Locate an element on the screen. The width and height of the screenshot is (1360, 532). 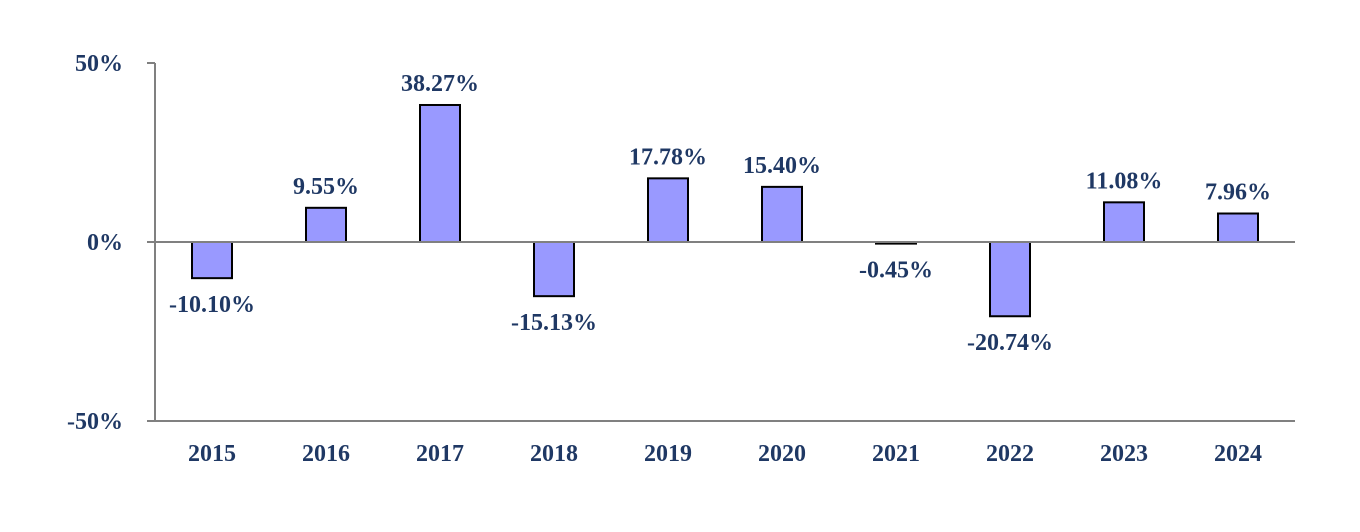
bar-2023 is located at coordinates (1124, 222).